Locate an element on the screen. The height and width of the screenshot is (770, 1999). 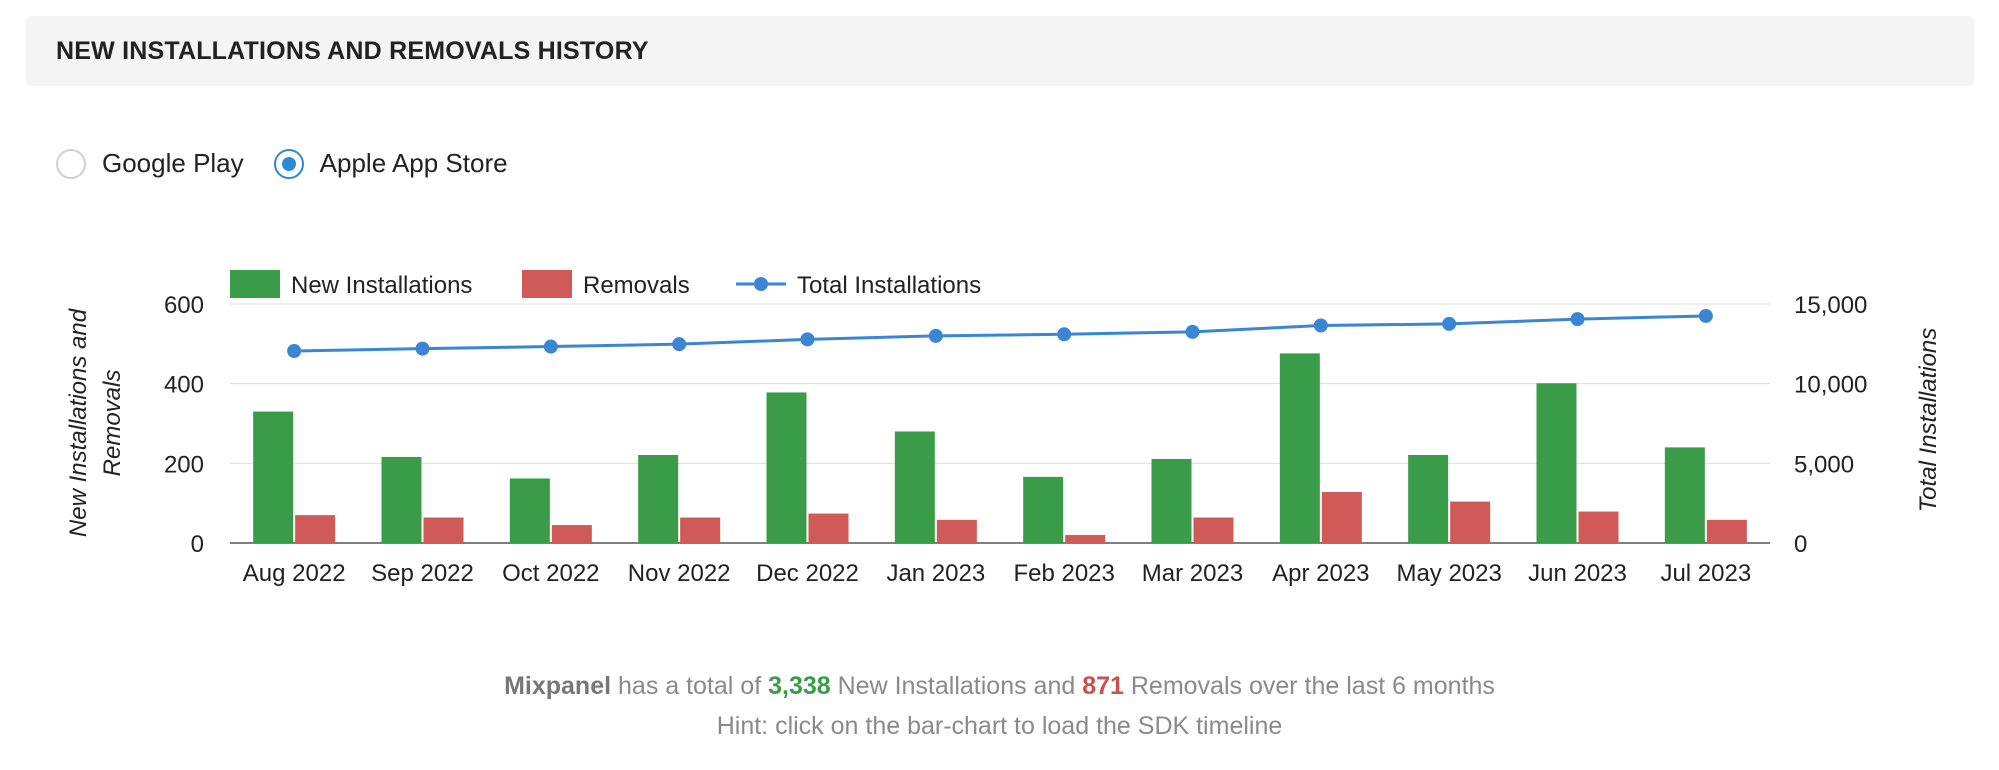
y2-tick-label: 0 is located at coordinates (1800, 544).